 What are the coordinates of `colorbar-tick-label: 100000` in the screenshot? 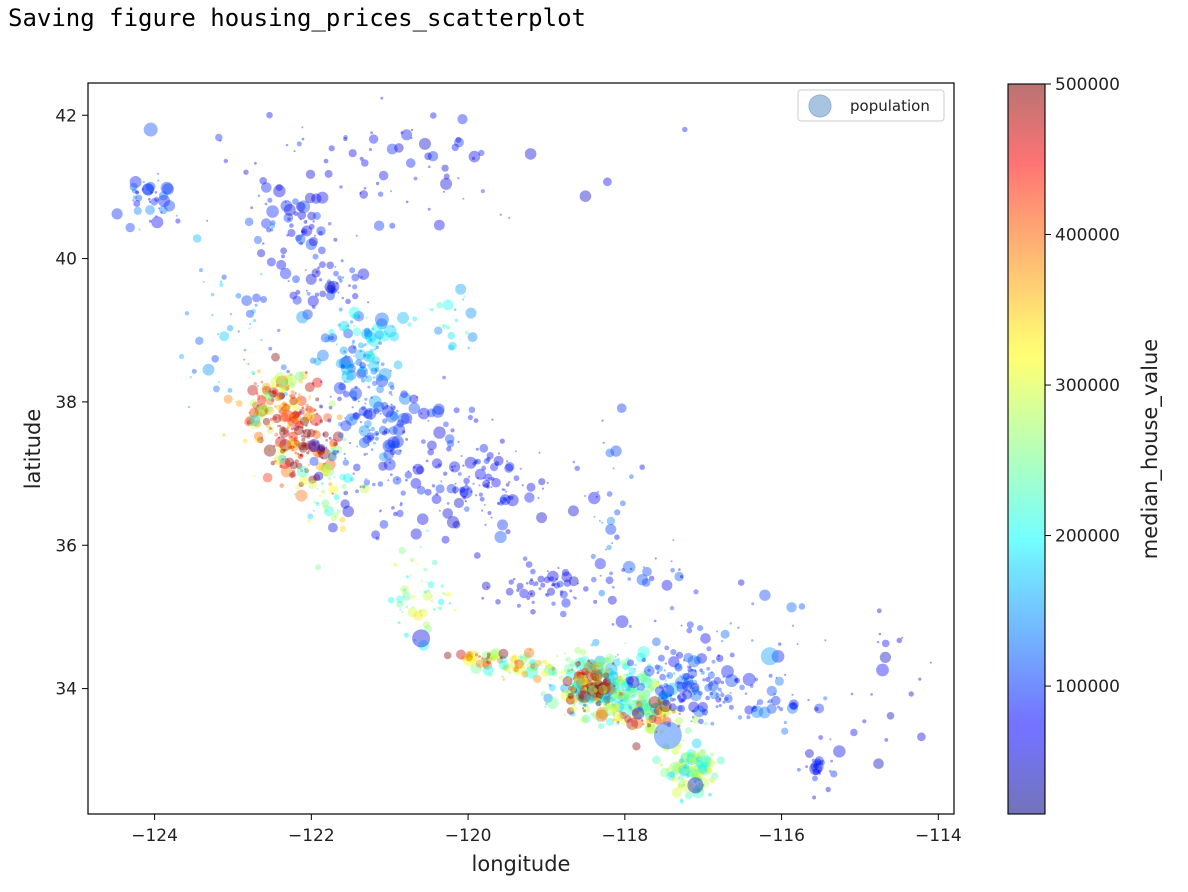 It's located at (1087, 687).